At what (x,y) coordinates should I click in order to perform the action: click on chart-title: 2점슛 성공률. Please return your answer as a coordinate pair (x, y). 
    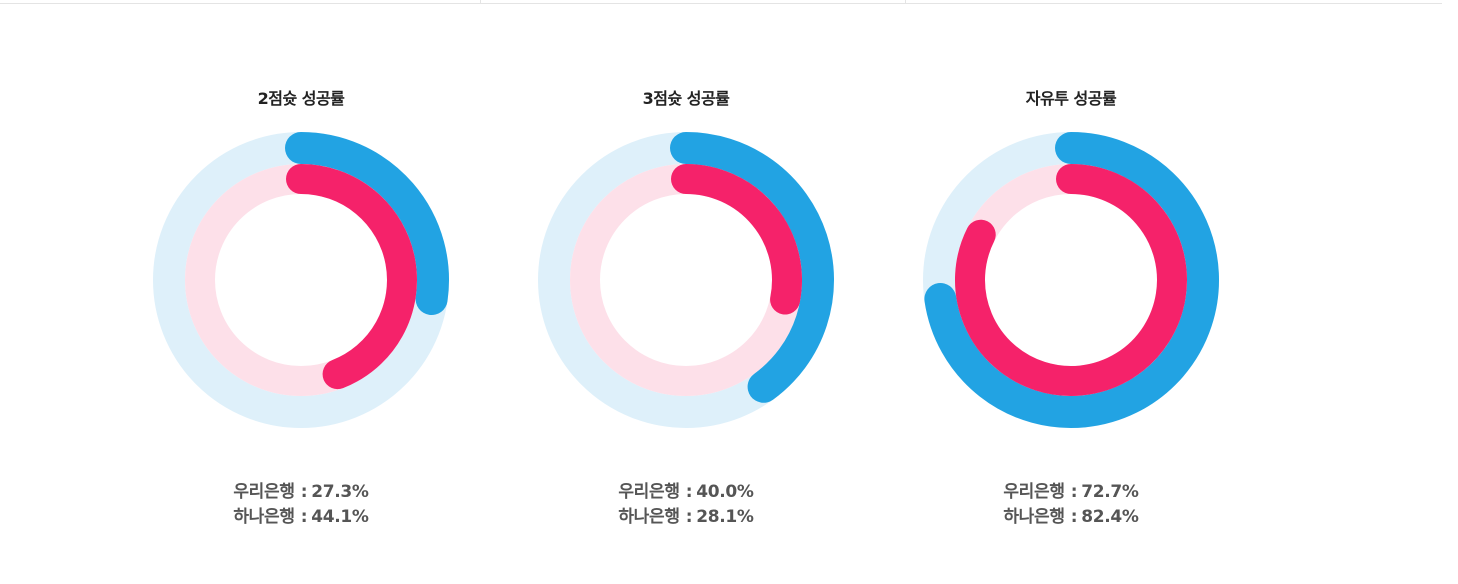
    Looking at the image, I should click on (301, 98).